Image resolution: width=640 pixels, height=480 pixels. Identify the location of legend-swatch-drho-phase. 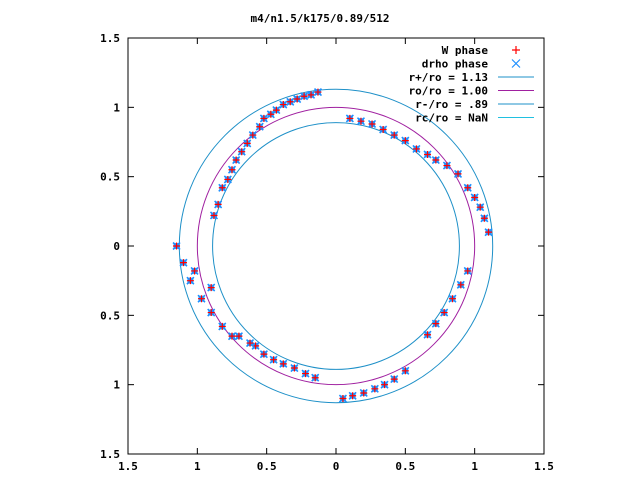
(516, 63).